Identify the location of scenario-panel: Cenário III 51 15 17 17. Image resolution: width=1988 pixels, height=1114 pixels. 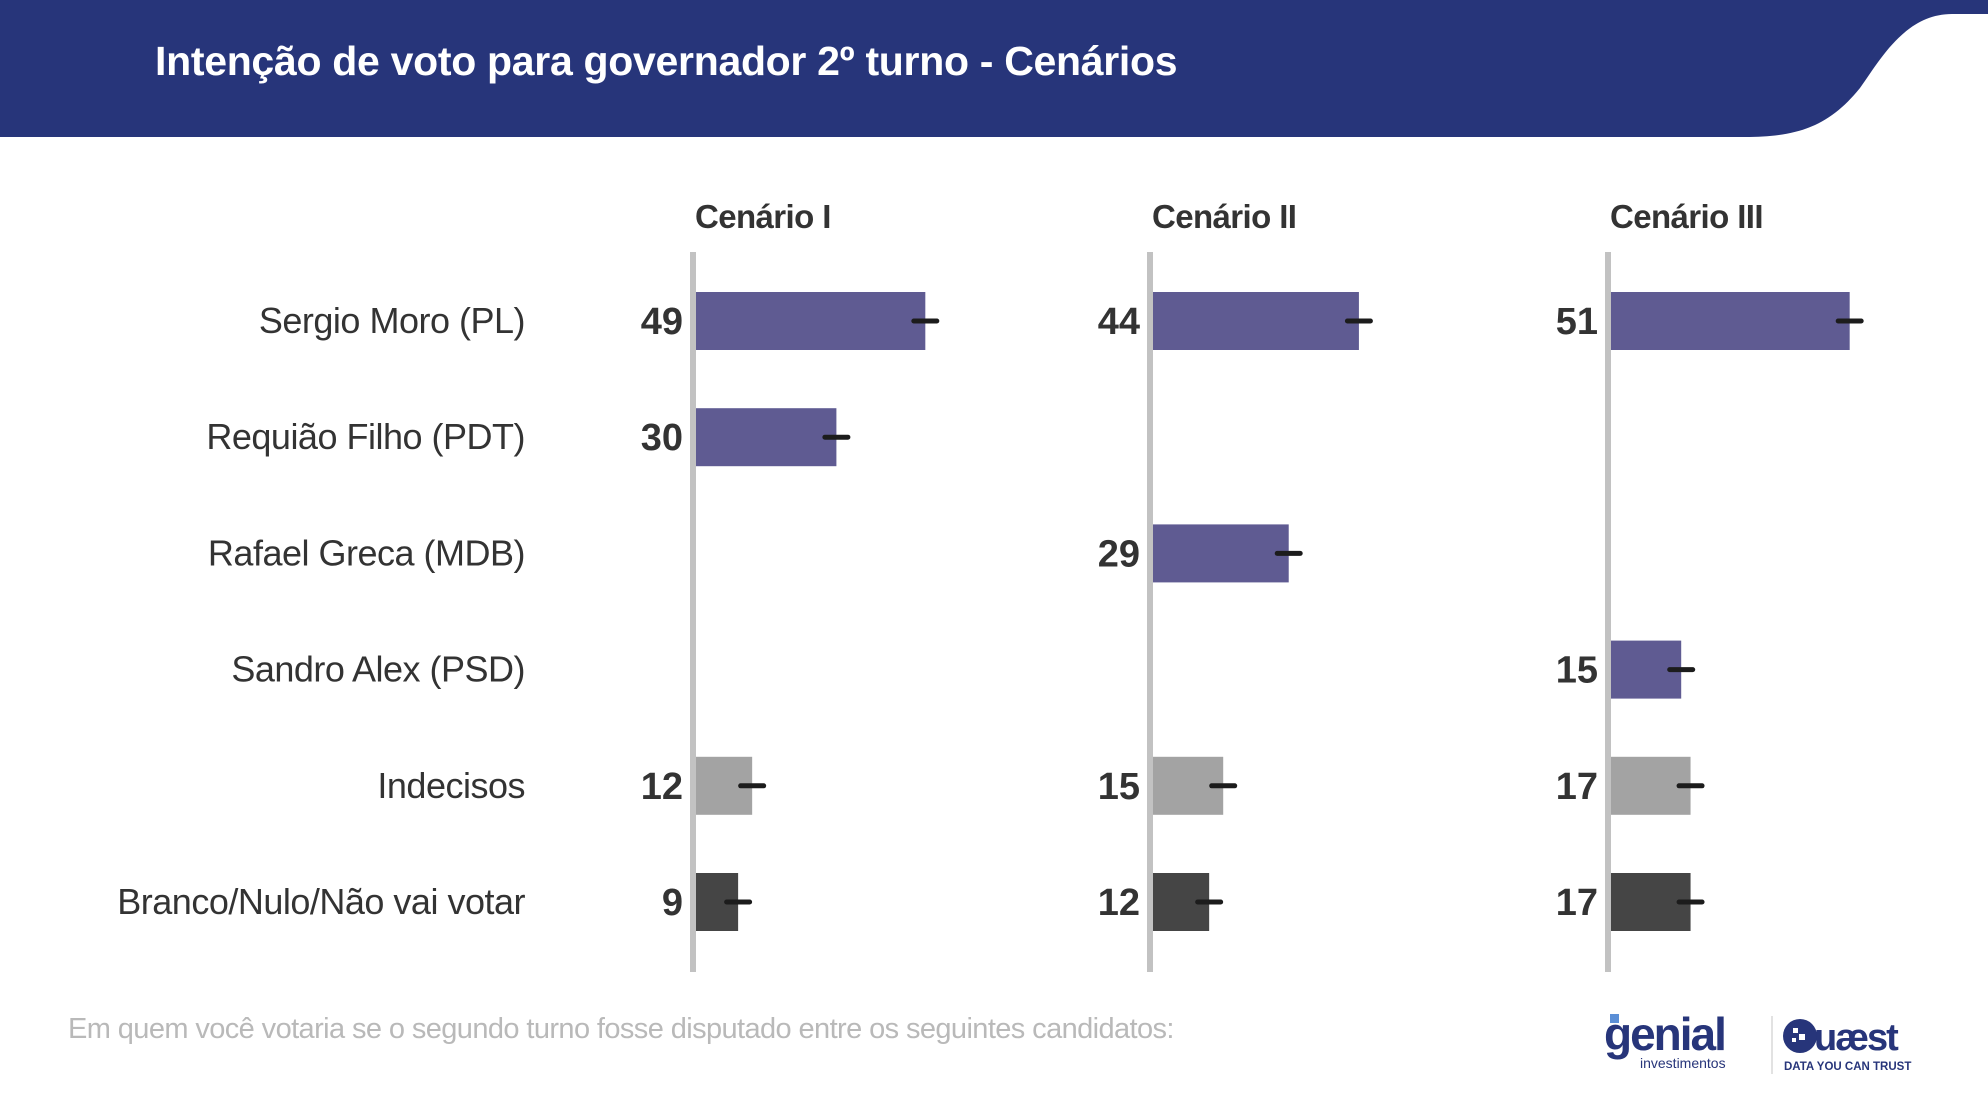
(1710, 585).